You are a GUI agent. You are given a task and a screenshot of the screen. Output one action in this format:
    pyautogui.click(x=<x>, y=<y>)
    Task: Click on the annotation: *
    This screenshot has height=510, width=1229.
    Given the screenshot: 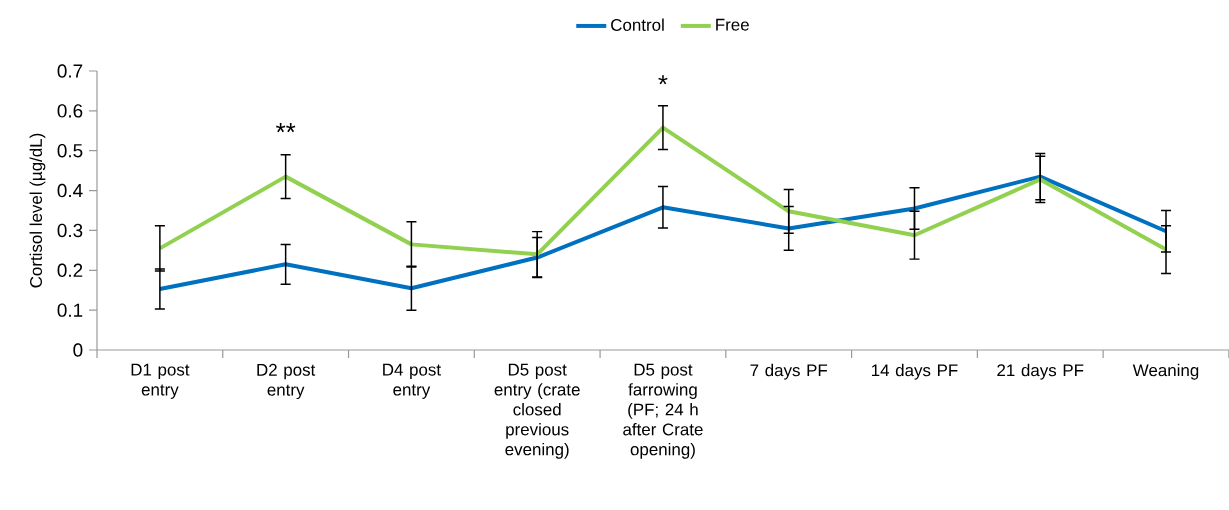 What is the action you would take?
    pyautogui.click(x=663, y=80)
    